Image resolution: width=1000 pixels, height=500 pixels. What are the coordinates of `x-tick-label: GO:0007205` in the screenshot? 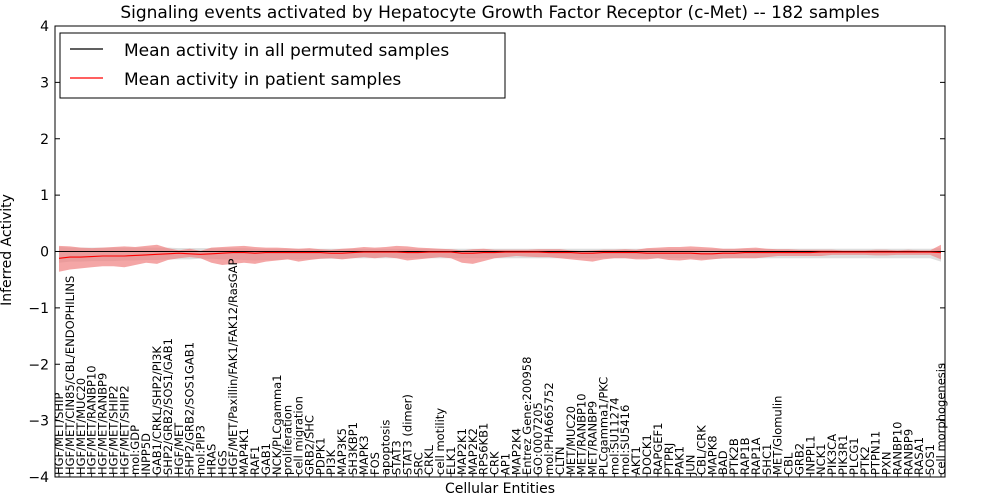 It's located at (538, 438).